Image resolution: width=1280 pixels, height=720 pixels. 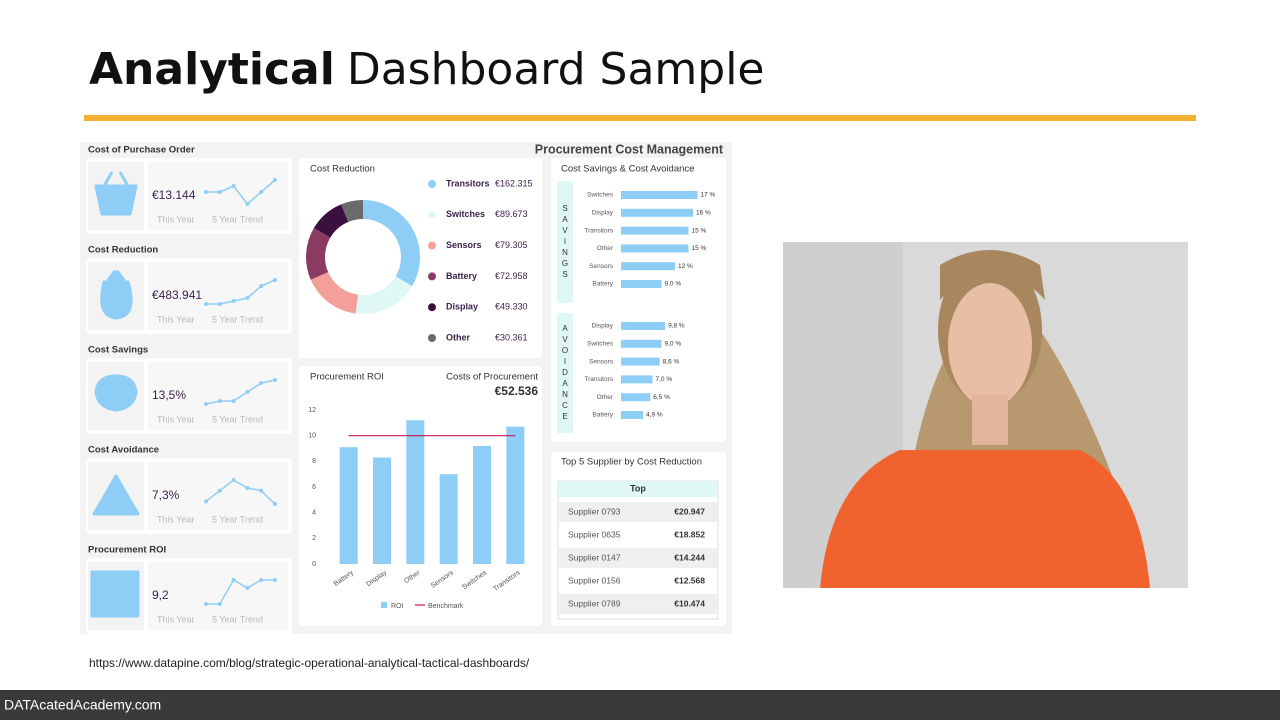 I want to click on legend-value: €79.305, so click(x=511, y=245).